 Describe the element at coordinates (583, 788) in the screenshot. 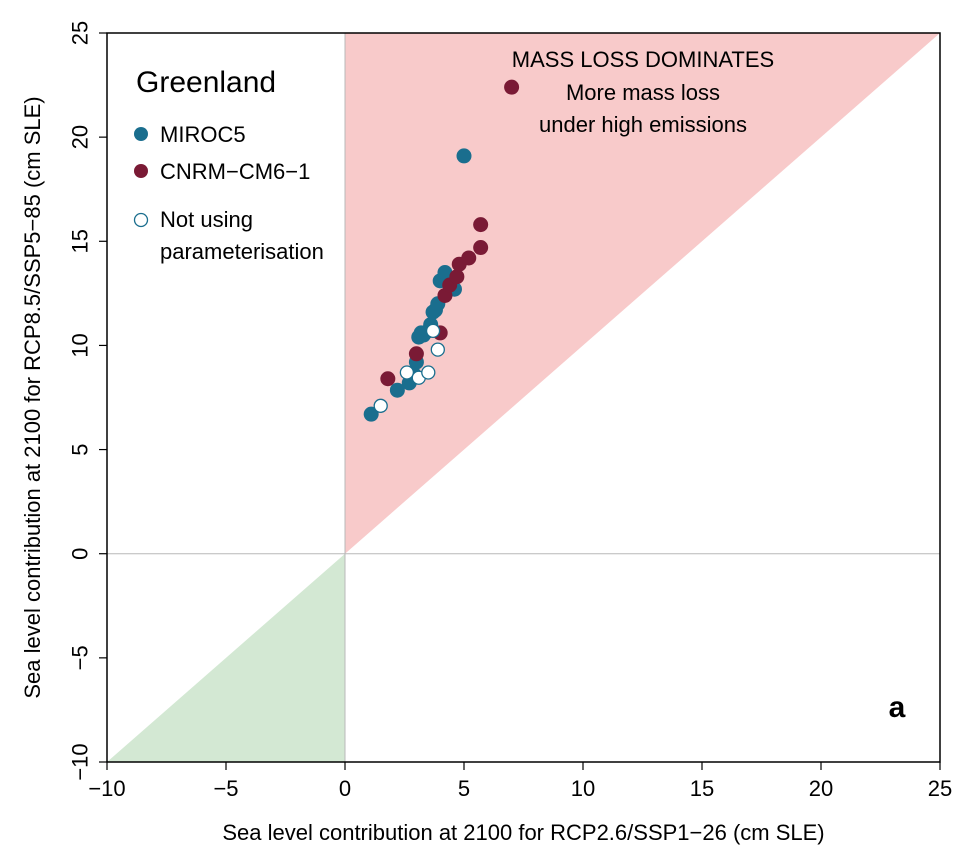

I see `x-tick-label: 10` at that location.